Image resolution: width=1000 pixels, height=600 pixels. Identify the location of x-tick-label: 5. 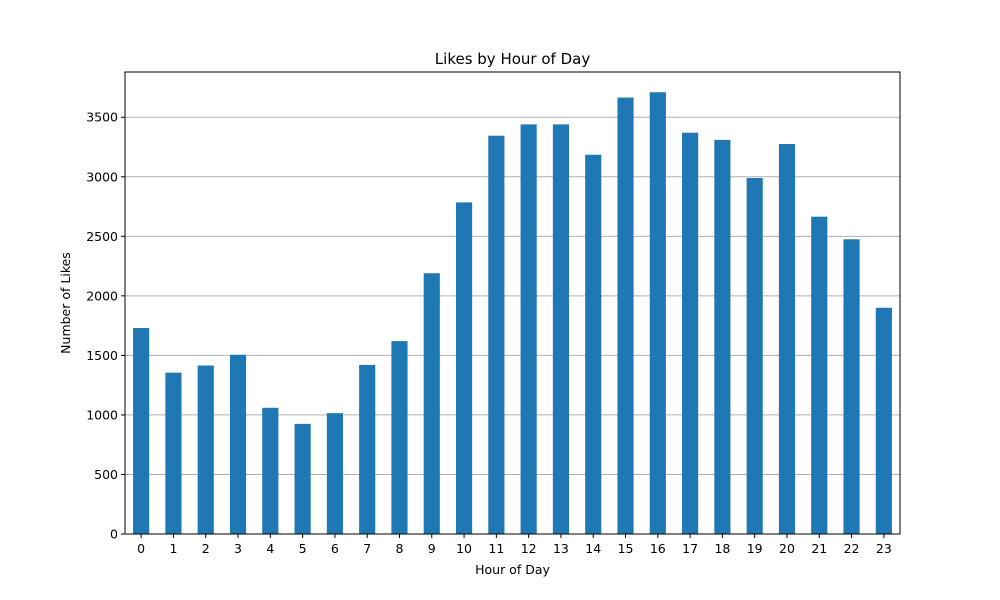
(303, 548).